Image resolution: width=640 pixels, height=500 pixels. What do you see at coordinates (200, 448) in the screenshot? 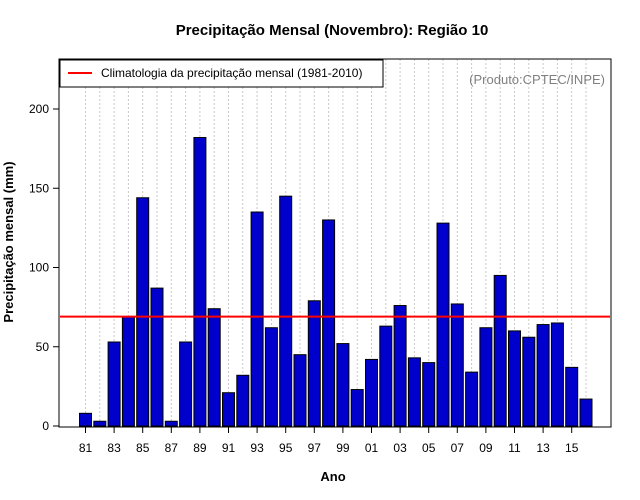
I see `x-tick-label: 89` at bounding box center [200, 448].